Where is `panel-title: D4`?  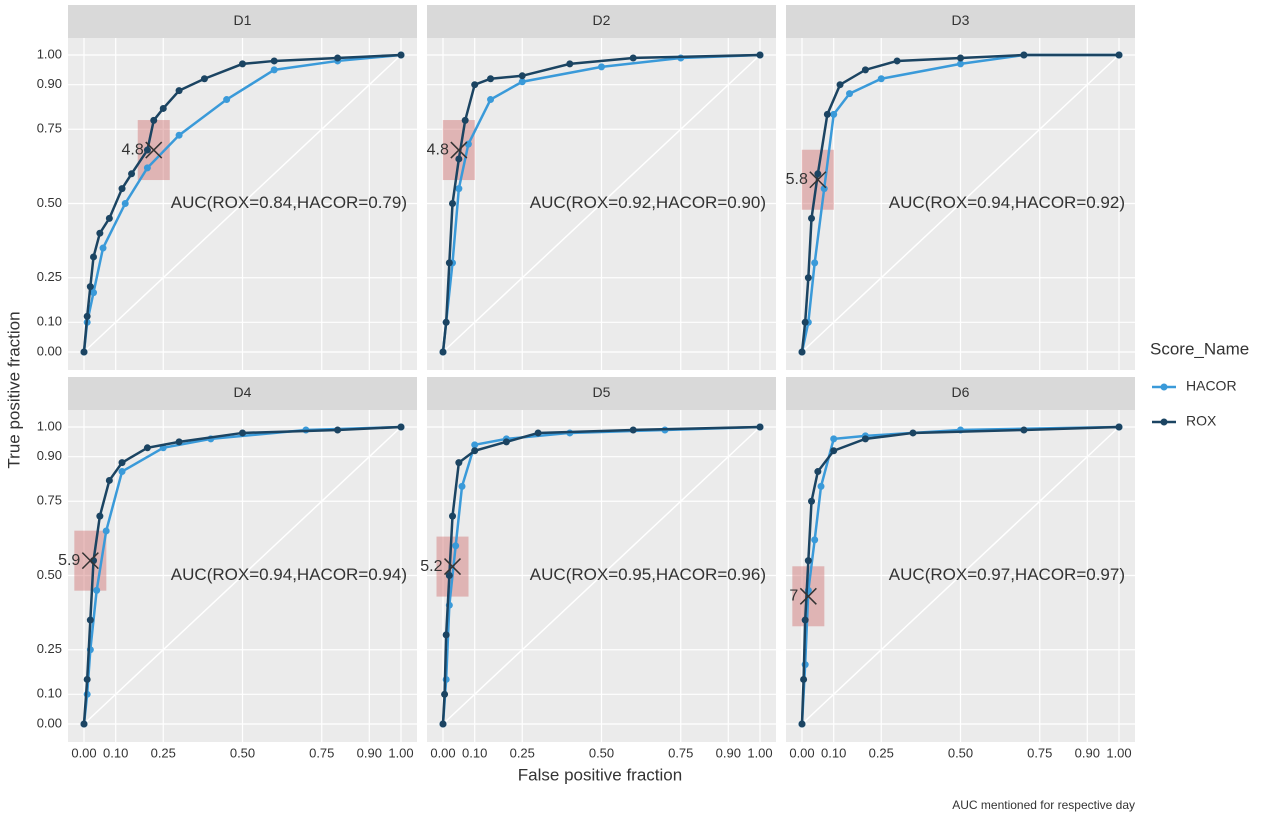 panel-title: D4 is located at coordinates (243, 392).